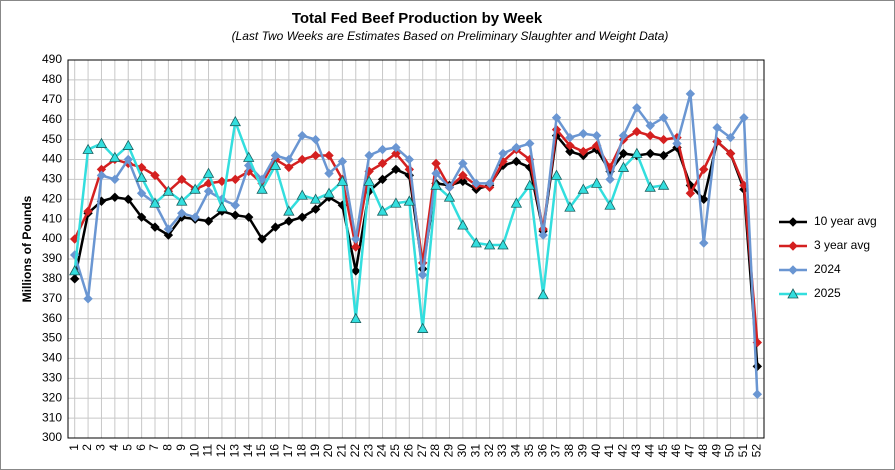  What do you see at coordinates (556, 451) in the screenshot?
I see `x-tick-label: 37` at bounding box center [556, 451].